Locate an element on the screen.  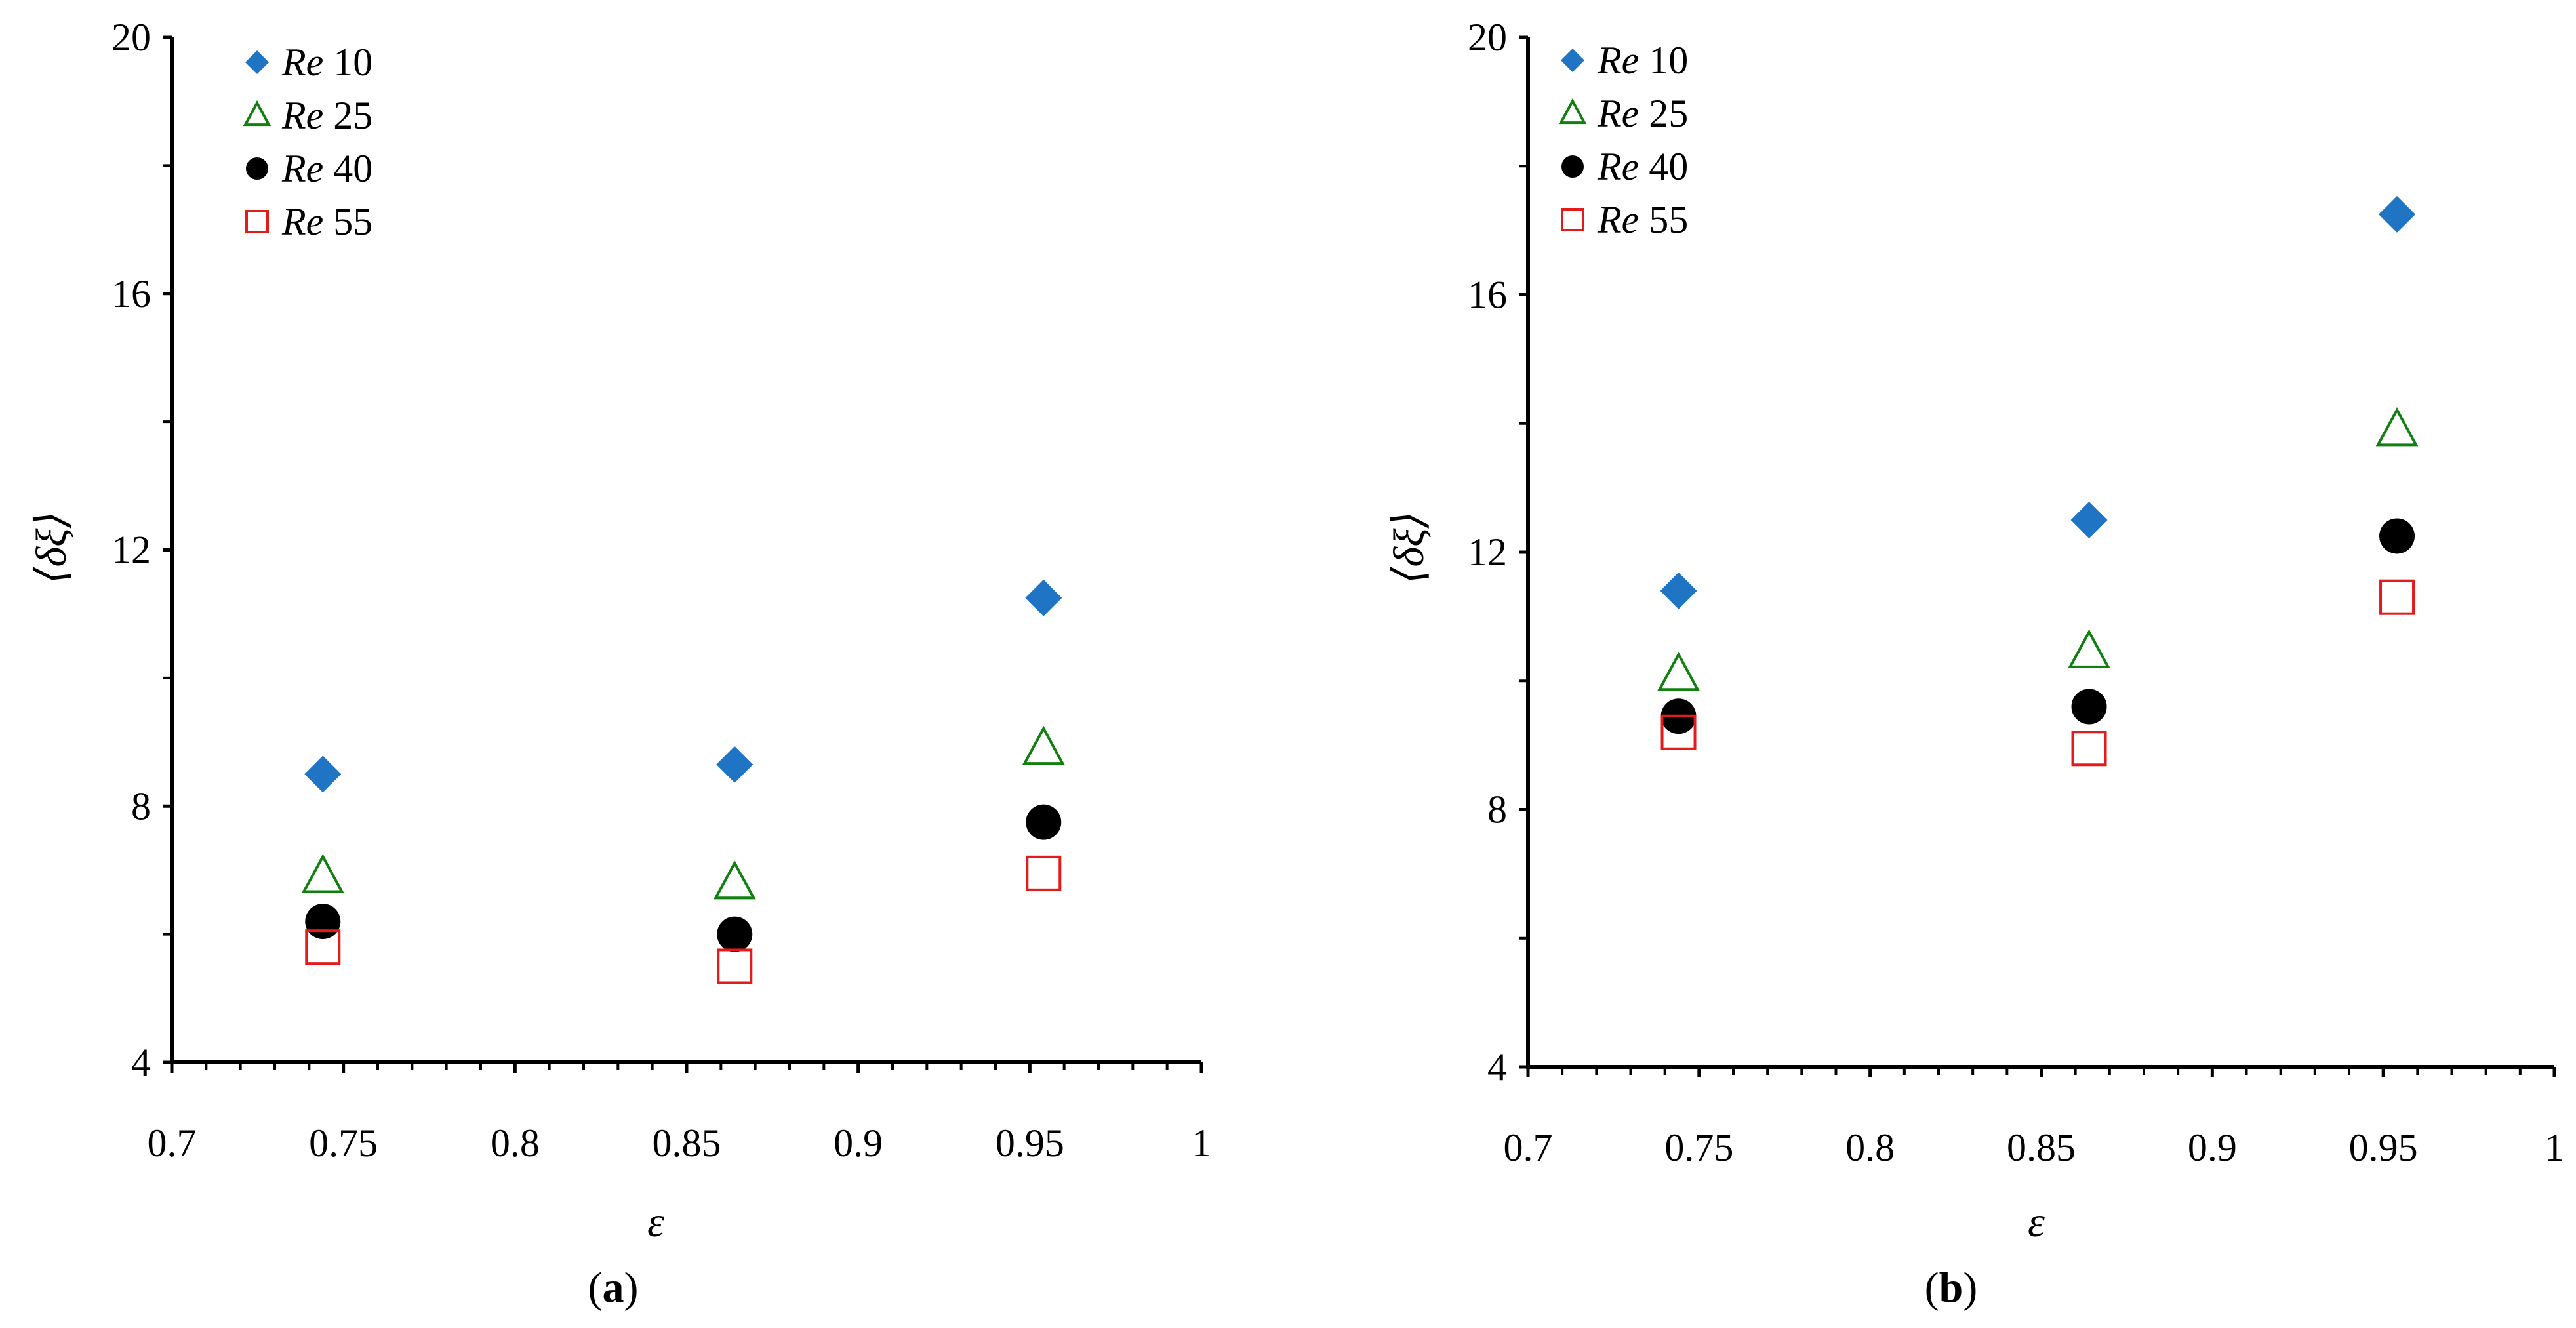
panel-label-b: (b) is located at coordinates (1951, 1288).